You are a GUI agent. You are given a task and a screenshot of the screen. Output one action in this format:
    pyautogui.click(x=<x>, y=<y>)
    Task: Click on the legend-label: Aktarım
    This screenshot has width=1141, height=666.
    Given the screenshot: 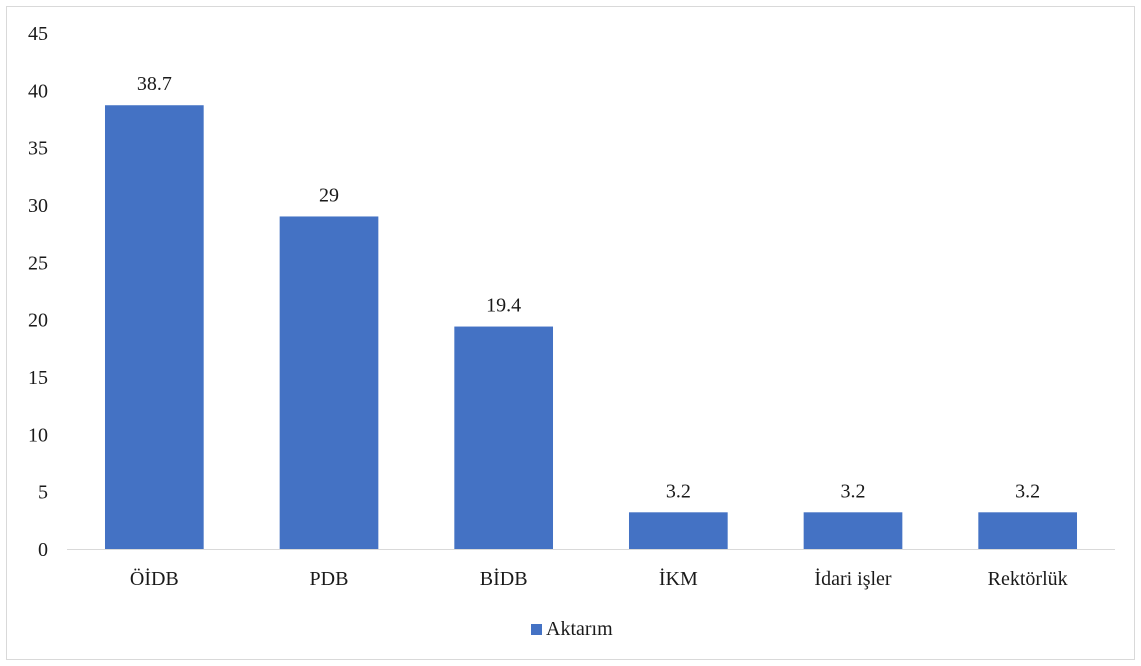 What is the action you would take?
    pyautogui.click(x=579, y=629)
    